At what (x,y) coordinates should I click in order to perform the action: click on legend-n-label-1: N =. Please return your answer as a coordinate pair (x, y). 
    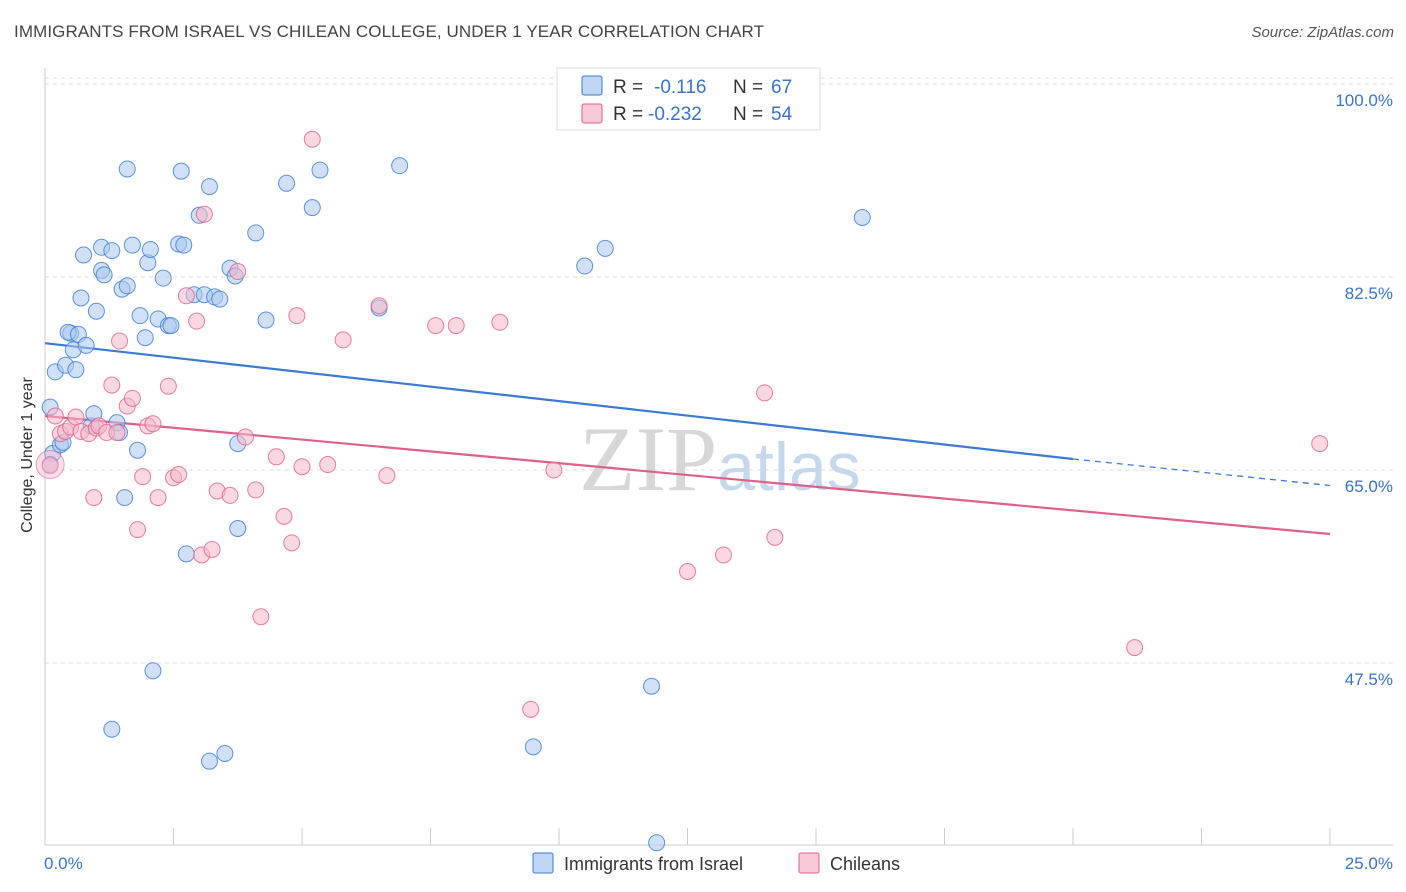
    Looking at the image, I should click on (748, 87).